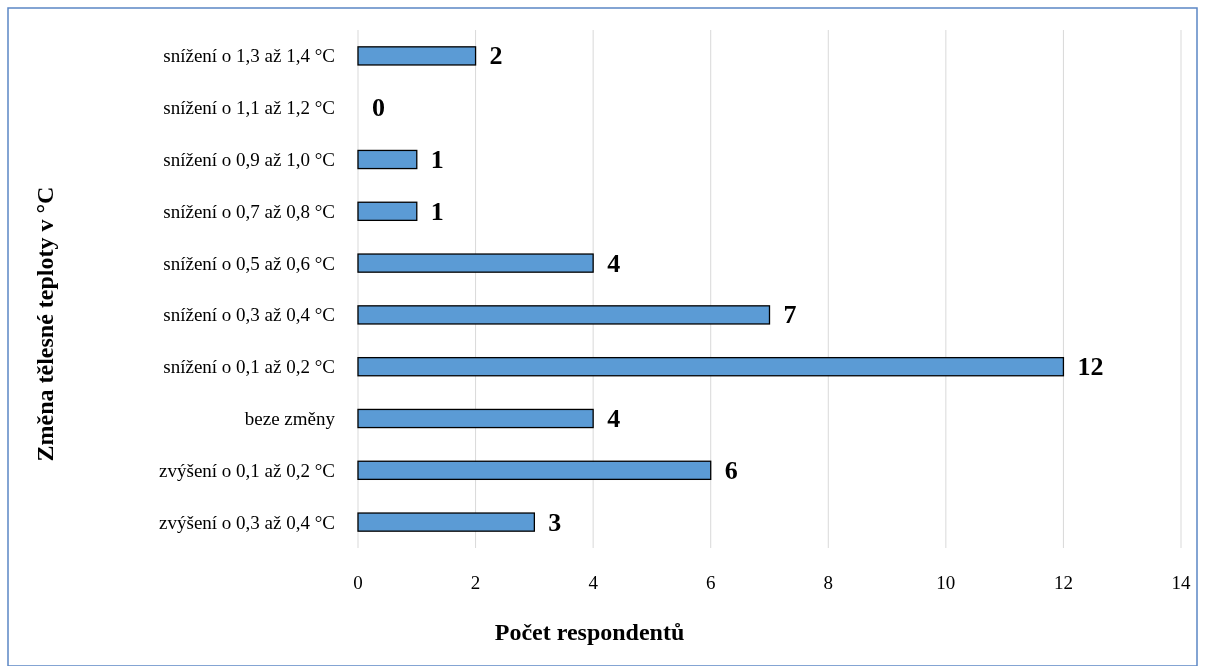 Image resolution: width=1205 pixels, height=666 pixels. What do you see at coordinates (555, 522) in the screenshot?
I see `data-label: 3` at bounding box center [555, 522].